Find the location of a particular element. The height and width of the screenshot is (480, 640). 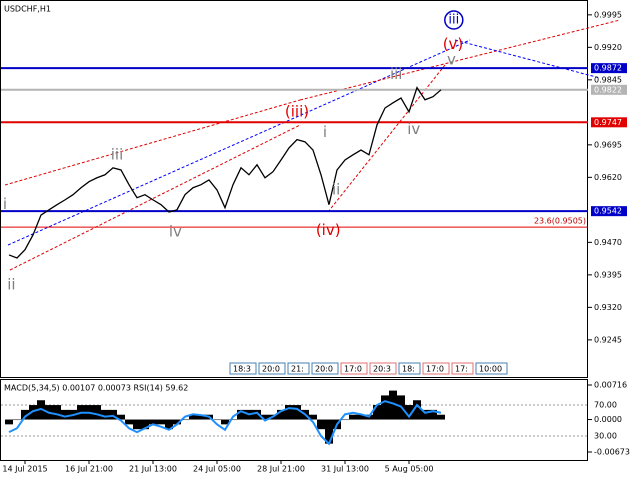

y2-tick-label: 70.00 is located at coordinates (605, 405).